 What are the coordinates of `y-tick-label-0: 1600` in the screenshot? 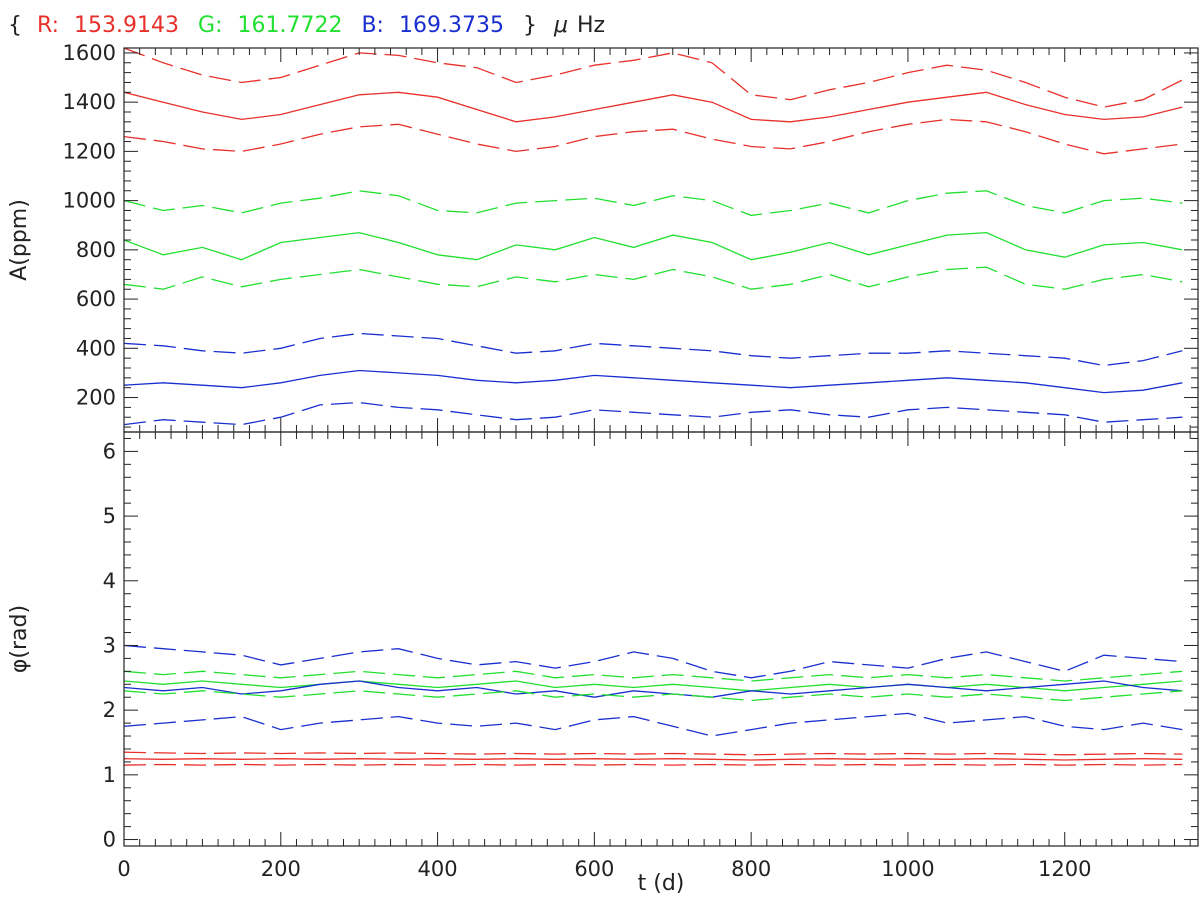 It's located at (89, 53).